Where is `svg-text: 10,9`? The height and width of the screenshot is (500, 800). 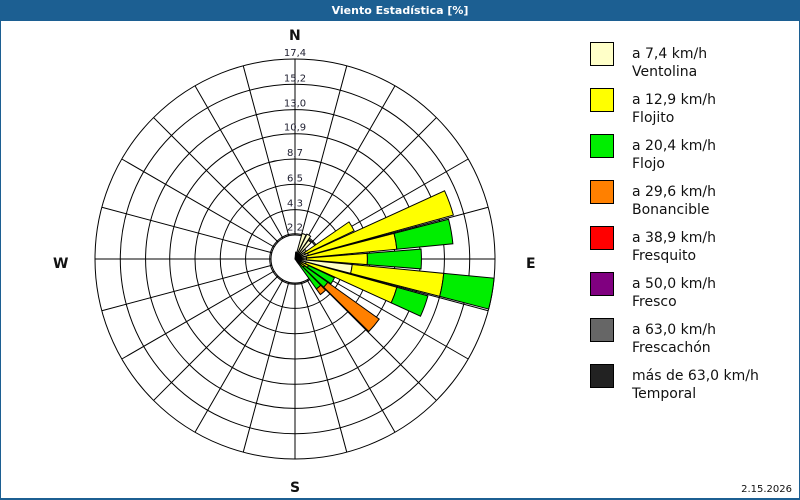 svg-text: 10,9 is located at coordinates (295, 128).